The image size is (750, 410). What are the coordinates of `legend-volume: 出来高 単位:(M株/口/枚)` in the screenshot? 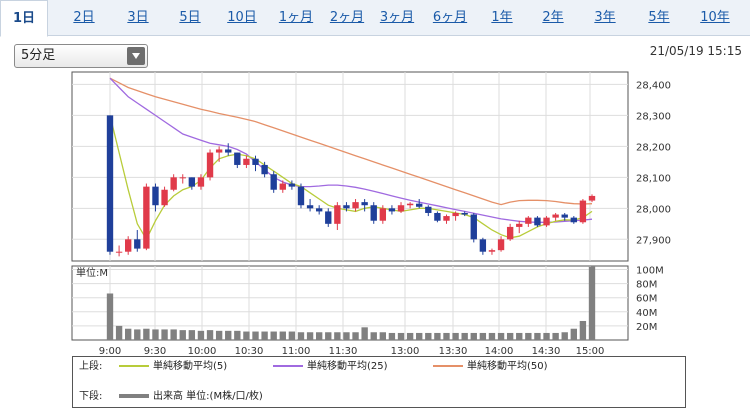 It's located at (191, 397).